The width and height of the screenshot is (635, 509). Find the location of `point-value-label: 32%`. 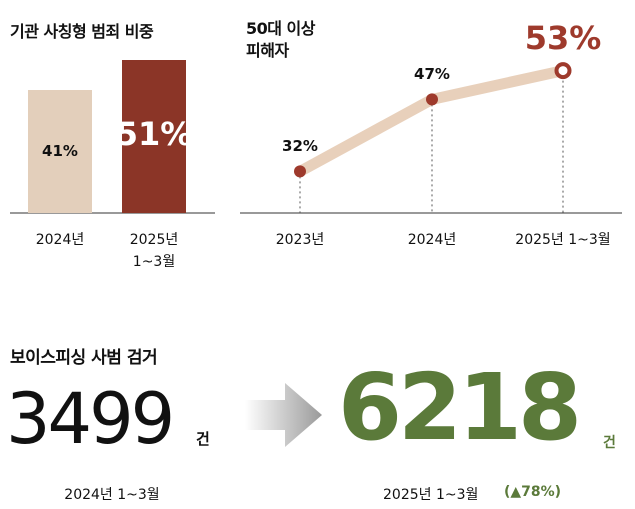

point-value-label: 32% is located at coordinates (300, 146).